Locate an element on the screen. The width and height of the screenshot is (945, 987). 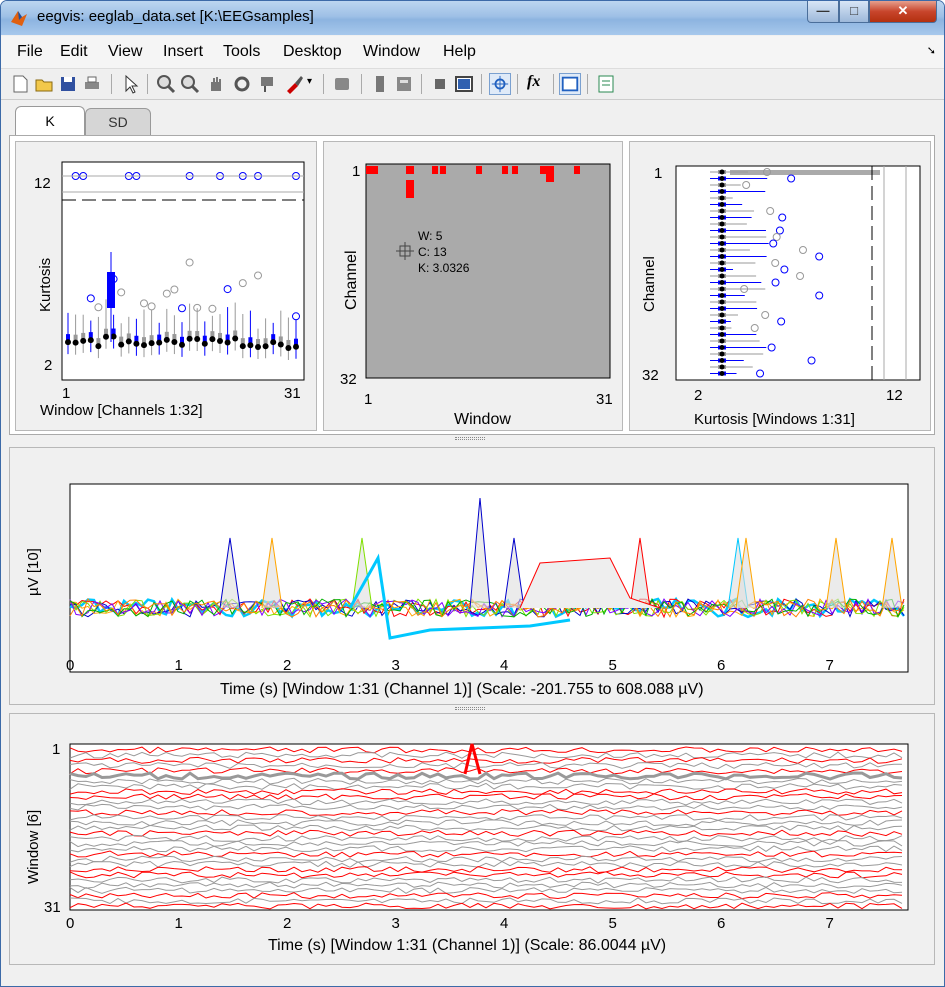
select-icon is located at coordinates (500, 84).